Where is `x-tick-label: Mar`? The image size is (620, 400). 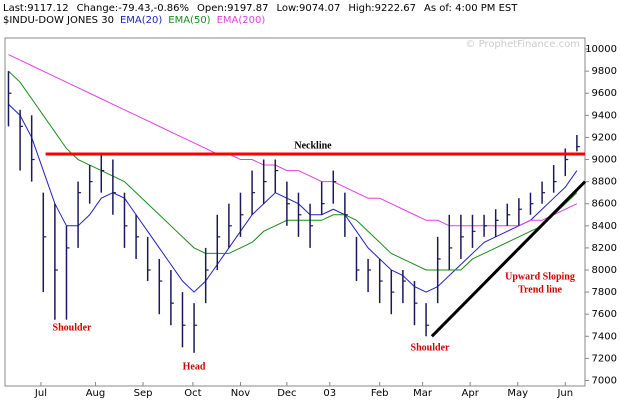 x-tick-label: Mar is located at coordinates (423, 393).